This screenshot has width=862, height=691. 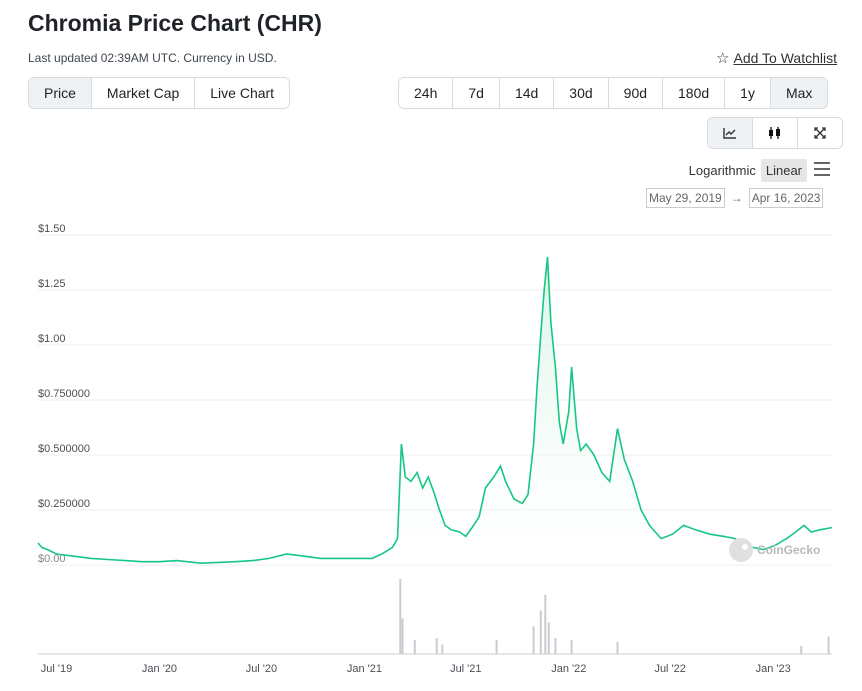 What do you see at coordinates (426, 93) in the screenshot?
I see `range-24h: 24h` at bounding box center [426, 93].